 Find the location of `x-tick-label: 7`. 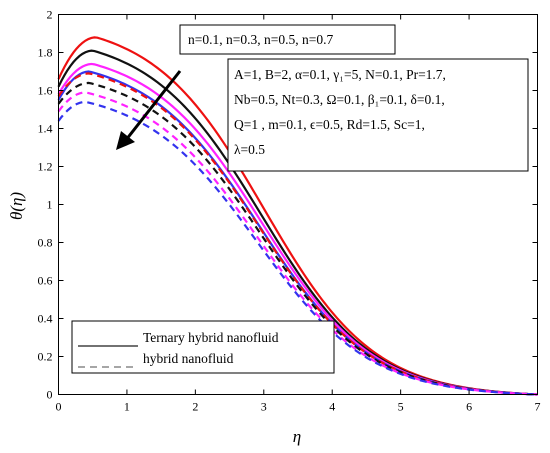

x-tick-label: 7 is located at coordinates (538, 407).